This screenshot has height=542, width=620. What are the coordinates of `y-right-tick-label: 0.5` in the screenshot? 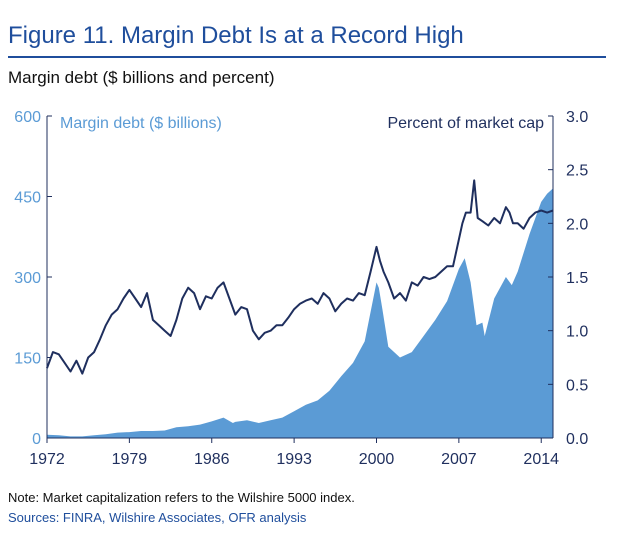 It's located at (577, 385).